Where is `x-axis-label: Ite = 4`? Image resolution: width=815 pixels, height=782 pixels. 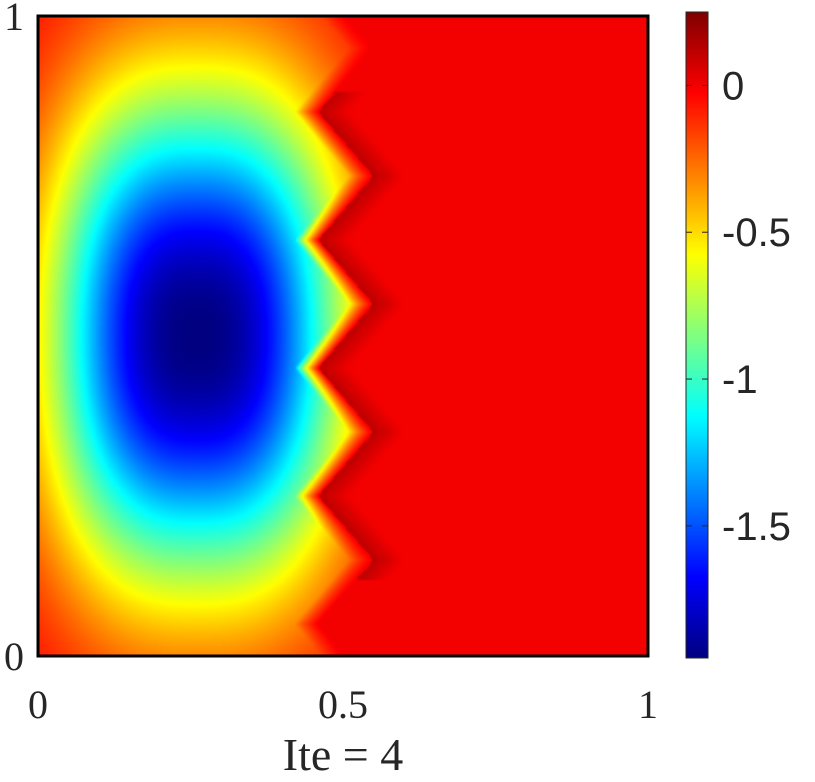 x-axis-label: Ite = 4 is located at coordinates (343, 754).